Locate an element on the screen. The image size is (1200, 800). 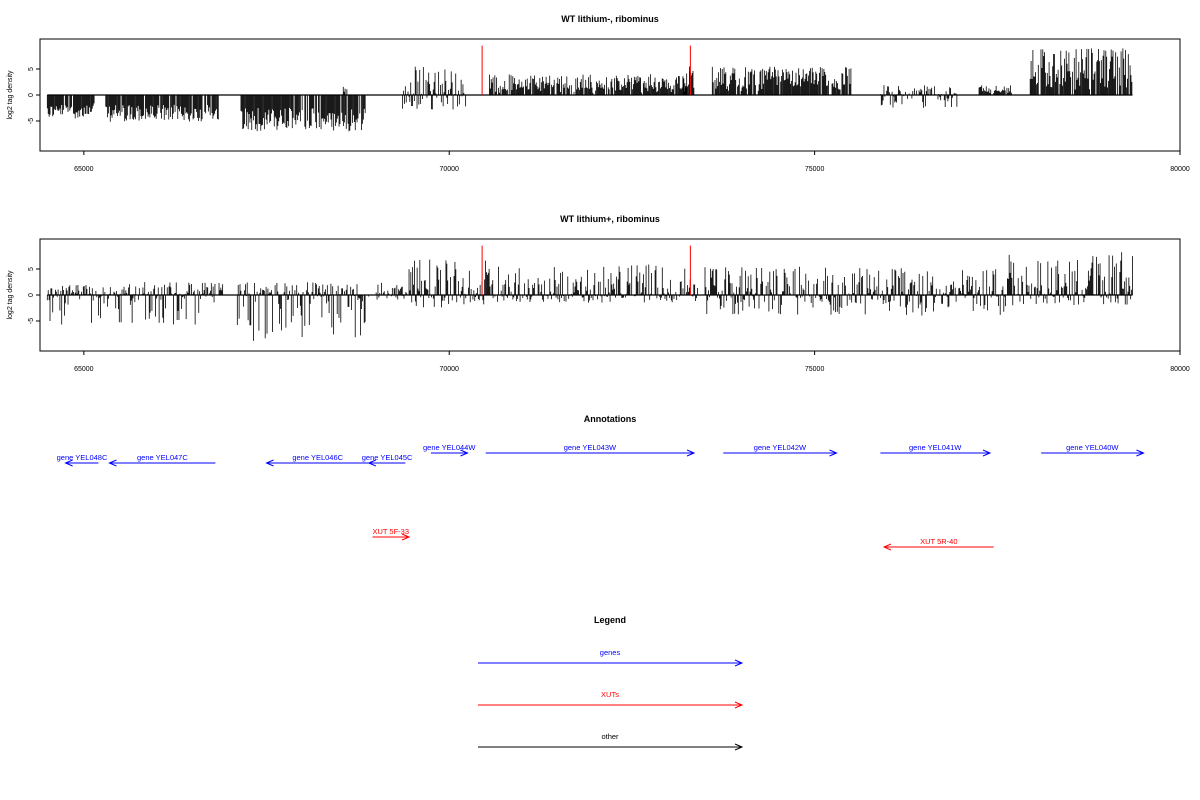
annotations-title: Annotations is located at coordinates (610, 419).